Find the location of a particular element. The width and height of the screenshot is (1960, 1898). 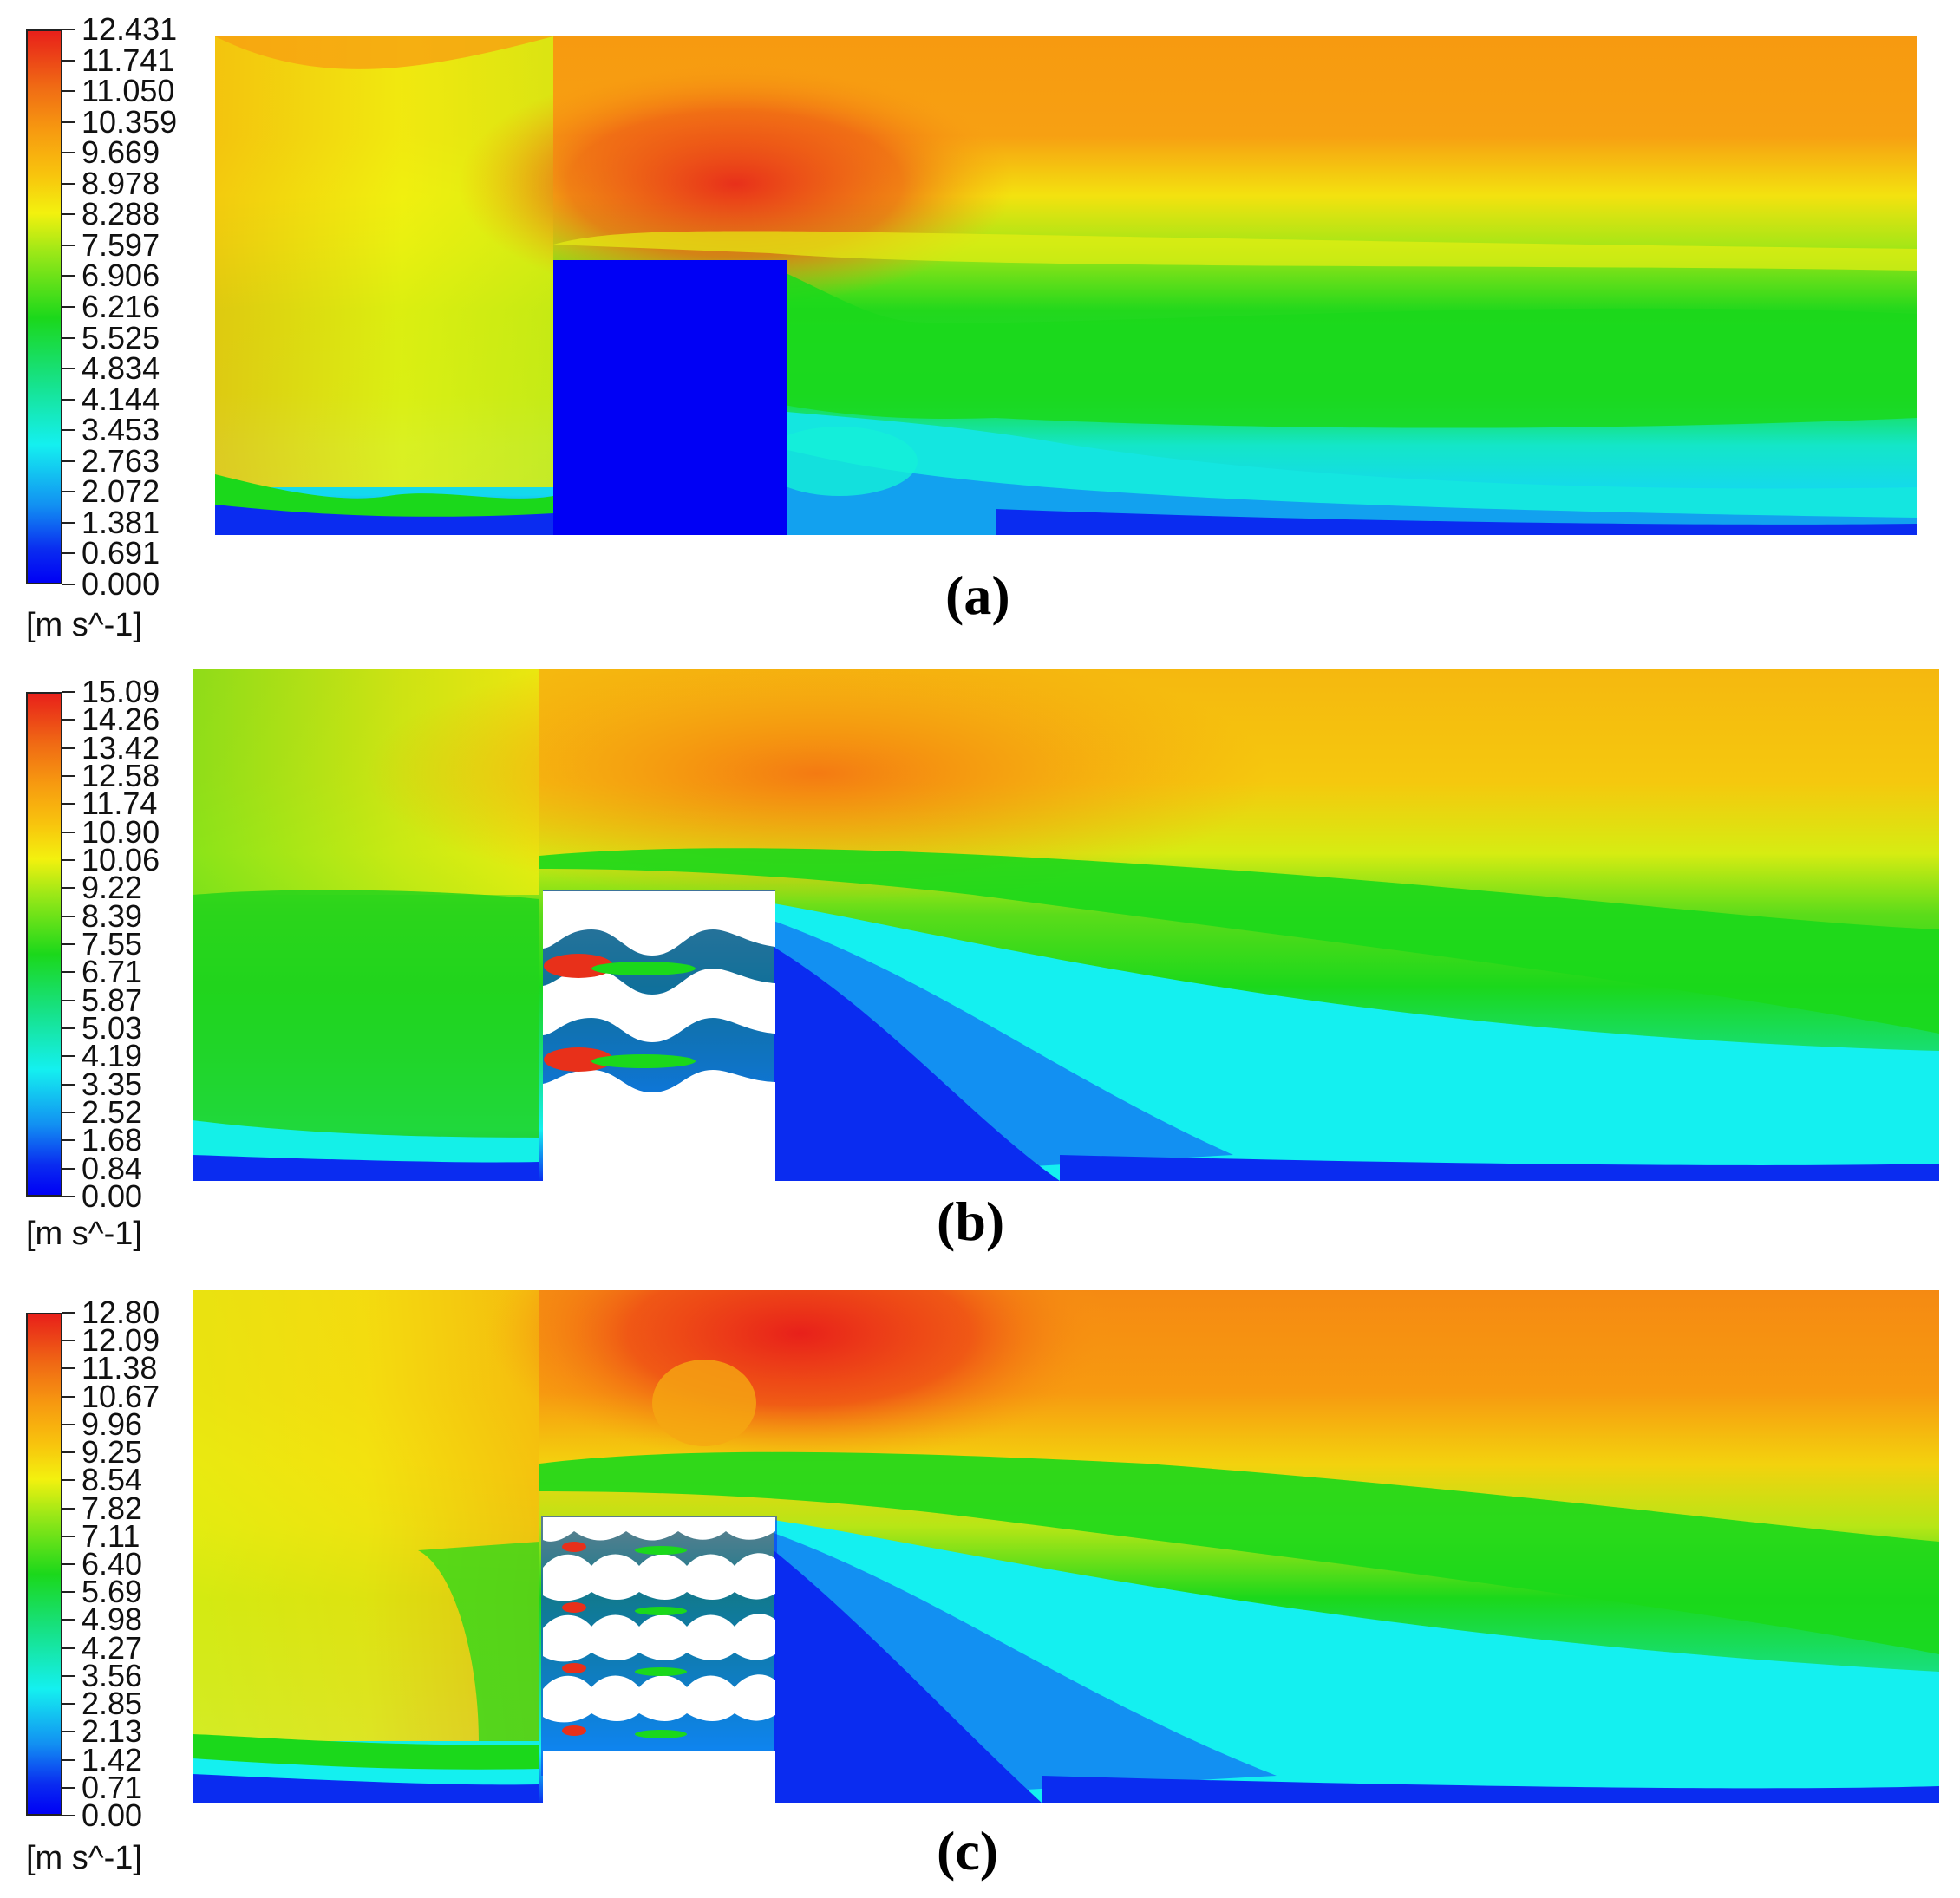

color-scale-bar-a is located at coordinates (44, 306).